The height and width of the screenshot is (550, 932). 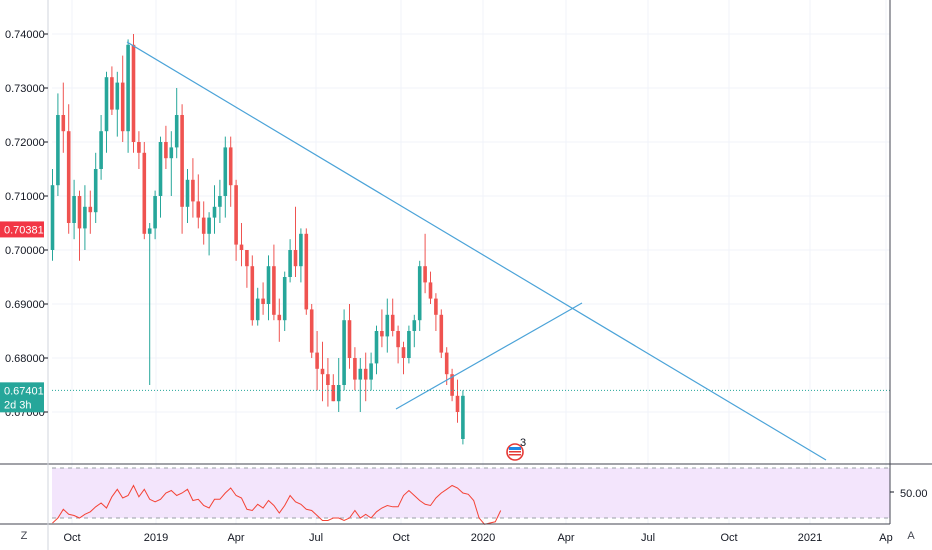 What do you see at coordinates (885, 538) in the screenshot?
I see `time-tick-label: Ap` at bounding box center [885, 538].